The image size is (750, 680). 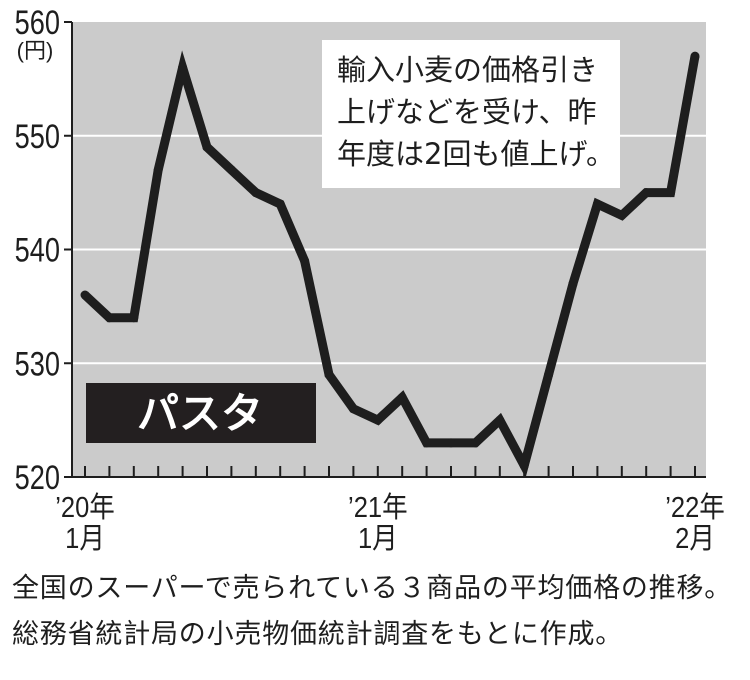 I want to click on y-tick-label-520: 520, so click(x=37, y=477).